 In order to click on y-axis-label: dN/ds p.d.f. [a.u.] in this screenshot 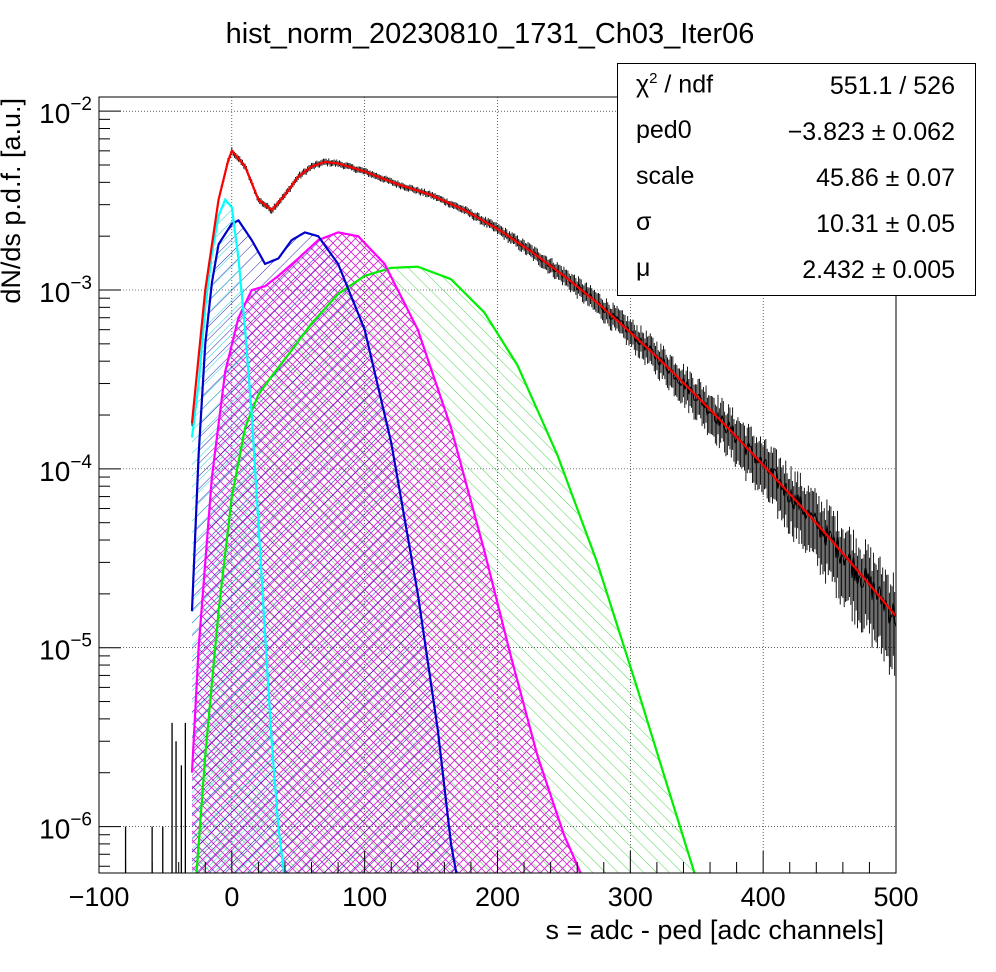, I will do `click(13, 201)`.